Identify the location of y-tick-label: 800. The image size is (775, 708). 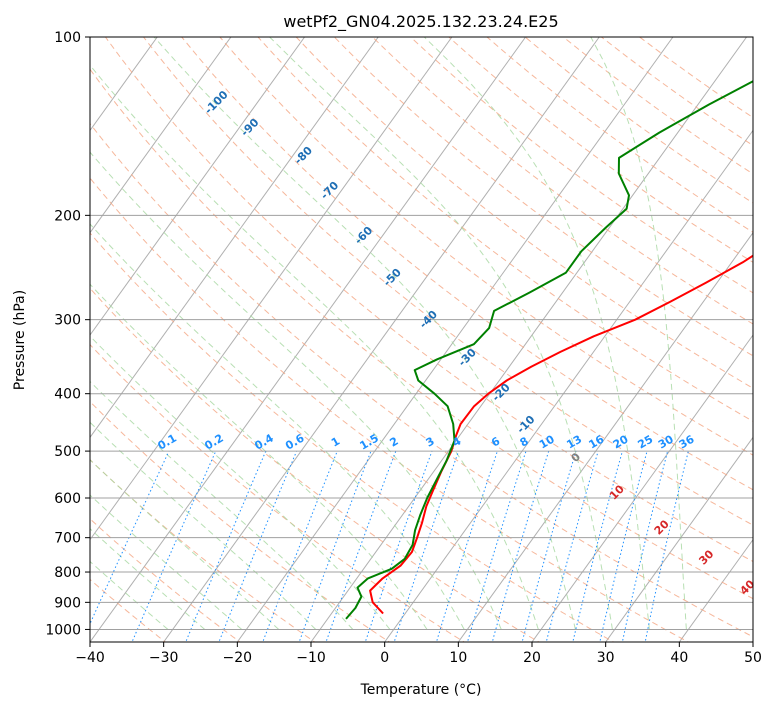
(67, 573).